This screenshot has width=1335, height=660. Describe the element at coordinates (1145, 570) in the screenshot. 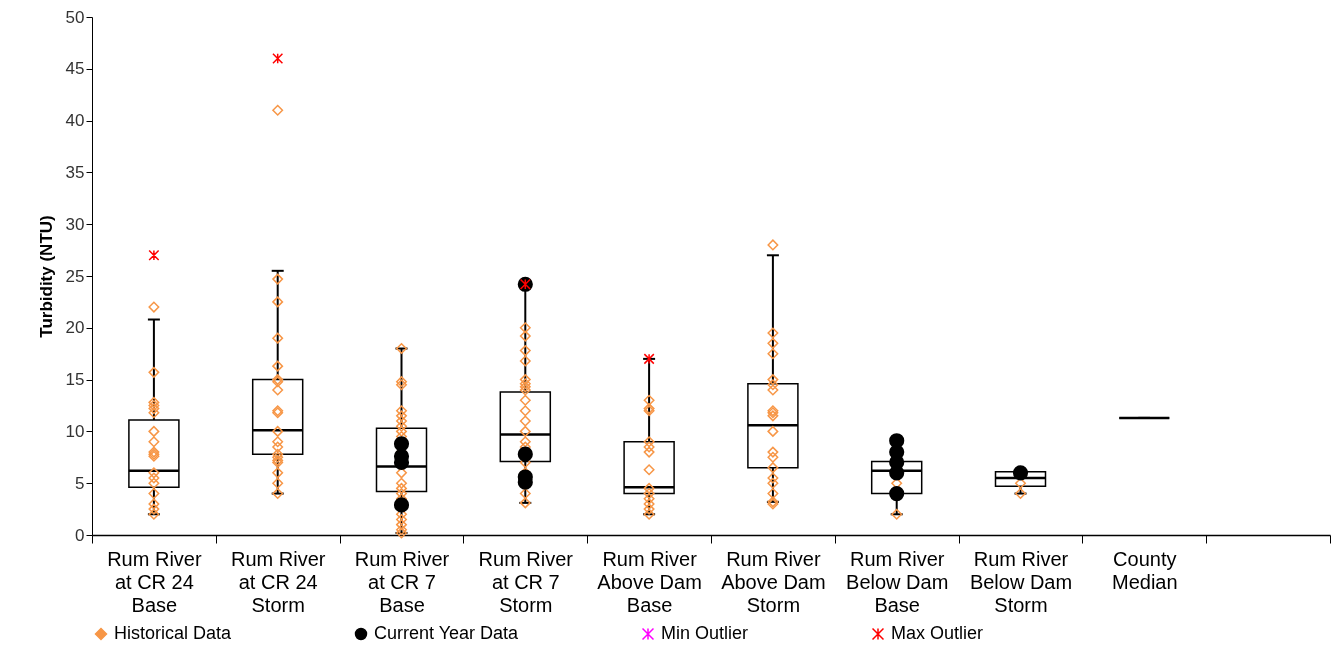

I see `x-tick-label: County Median` at that location.